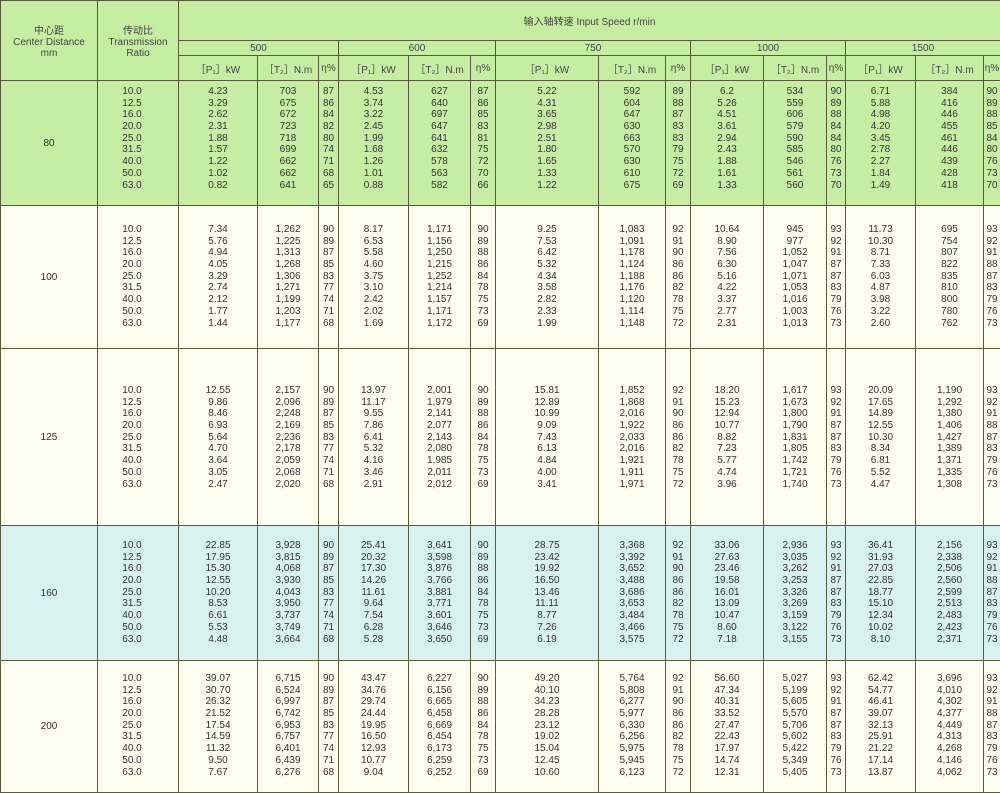 Image resolution: width=1000 pixels, height=793 pixels. Describe the element at coordinates (218, 230) in the screenshot. I see `power-value: 7.34` at that location.